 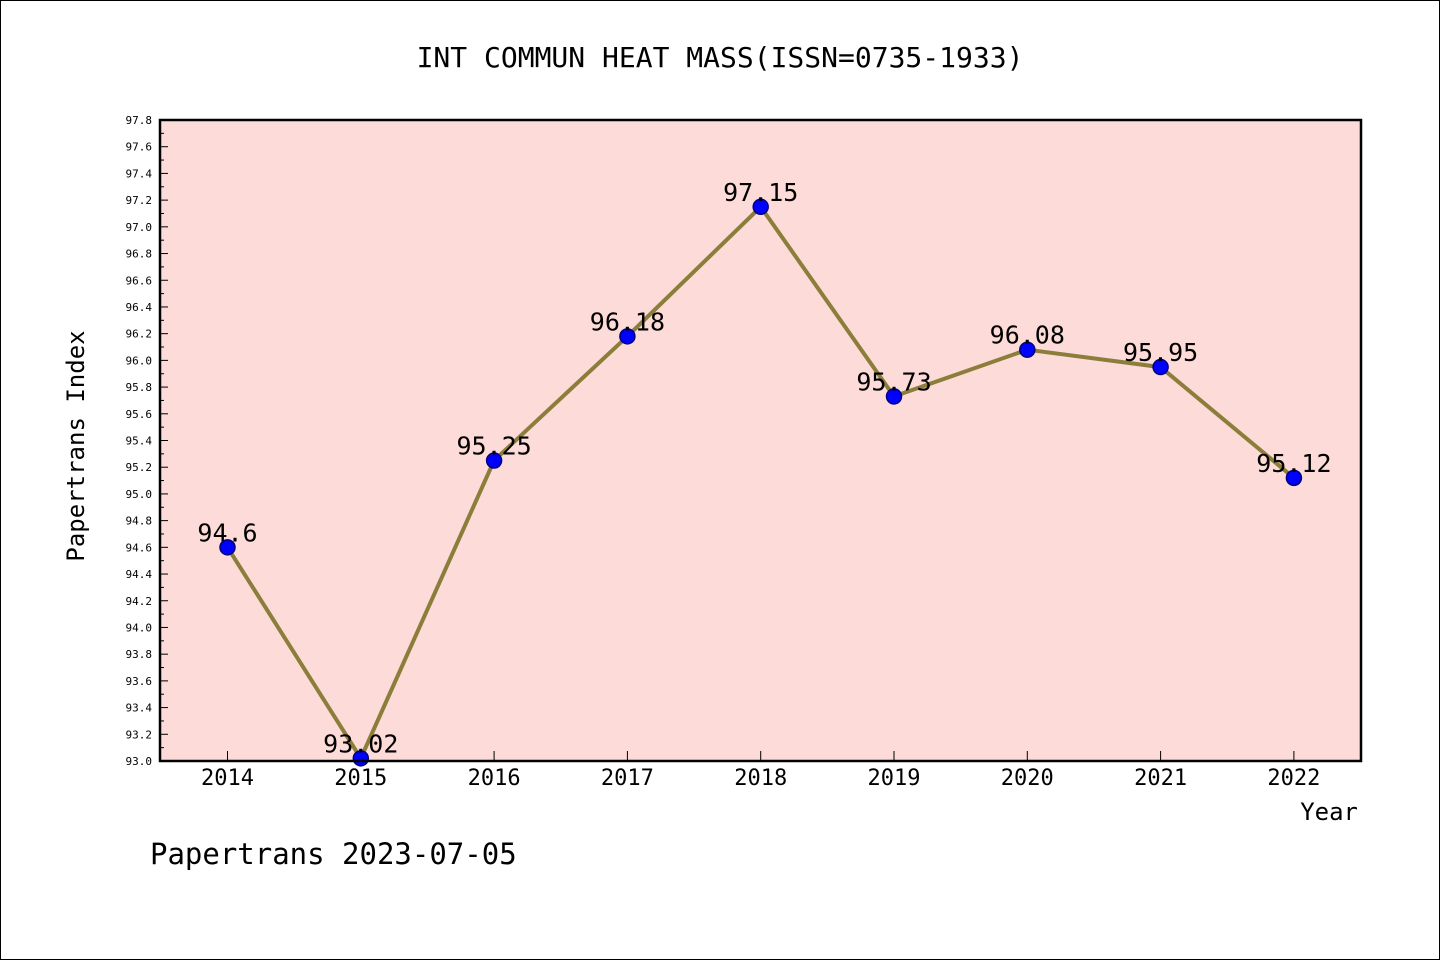 I want to click on y-tick-label: 95.0, so click(x=139, y=494).